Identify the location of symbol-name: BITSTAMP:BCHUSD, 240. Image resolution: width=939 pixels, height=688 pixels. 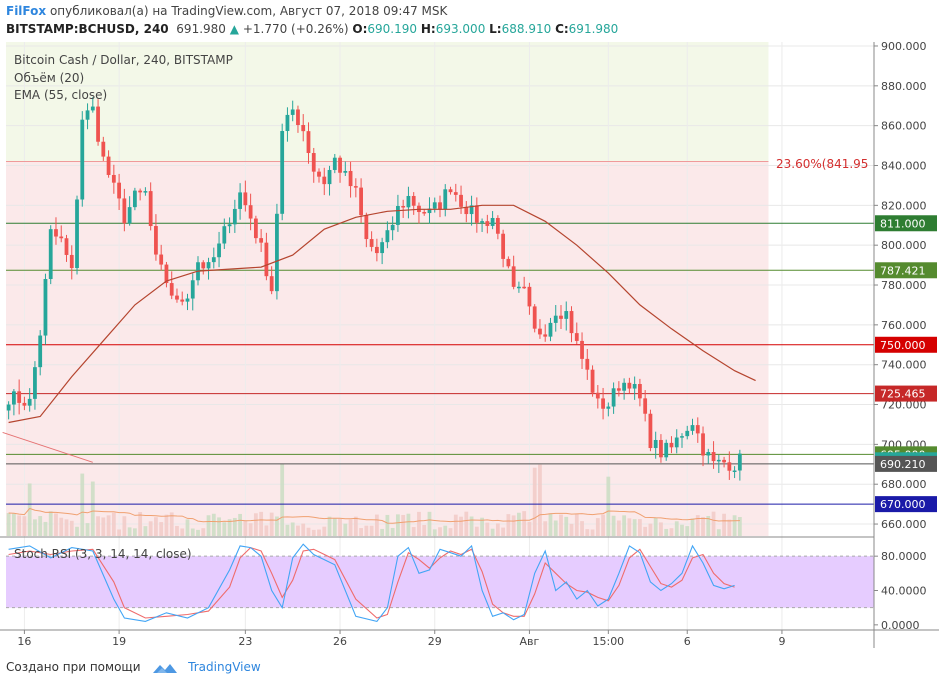
(87, 29).